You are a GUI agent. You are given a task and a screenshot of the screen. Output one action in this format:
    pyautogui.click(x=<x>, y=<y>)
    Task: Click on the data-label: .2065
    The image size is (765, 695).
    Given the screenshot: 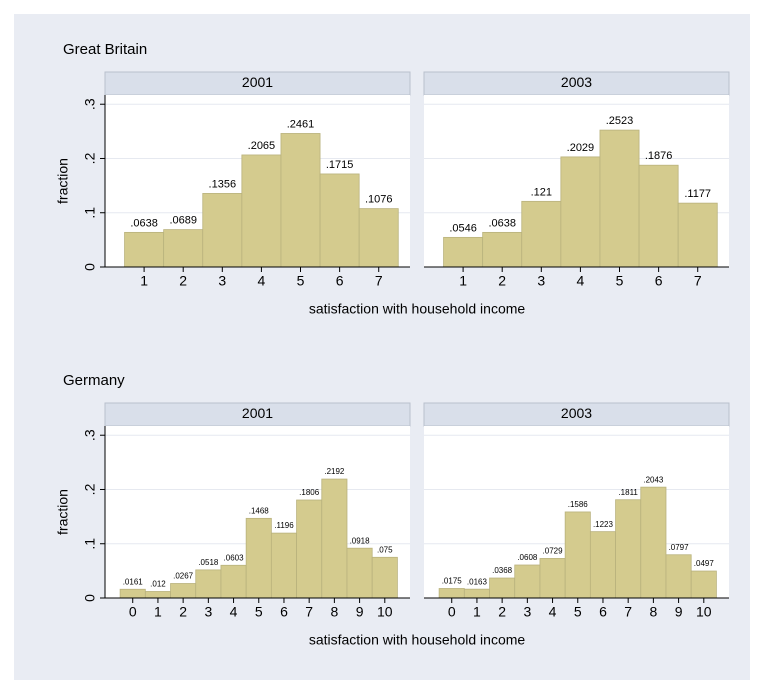 What is the action you would take?
    pyautogui.click(x=262, y=146)
    